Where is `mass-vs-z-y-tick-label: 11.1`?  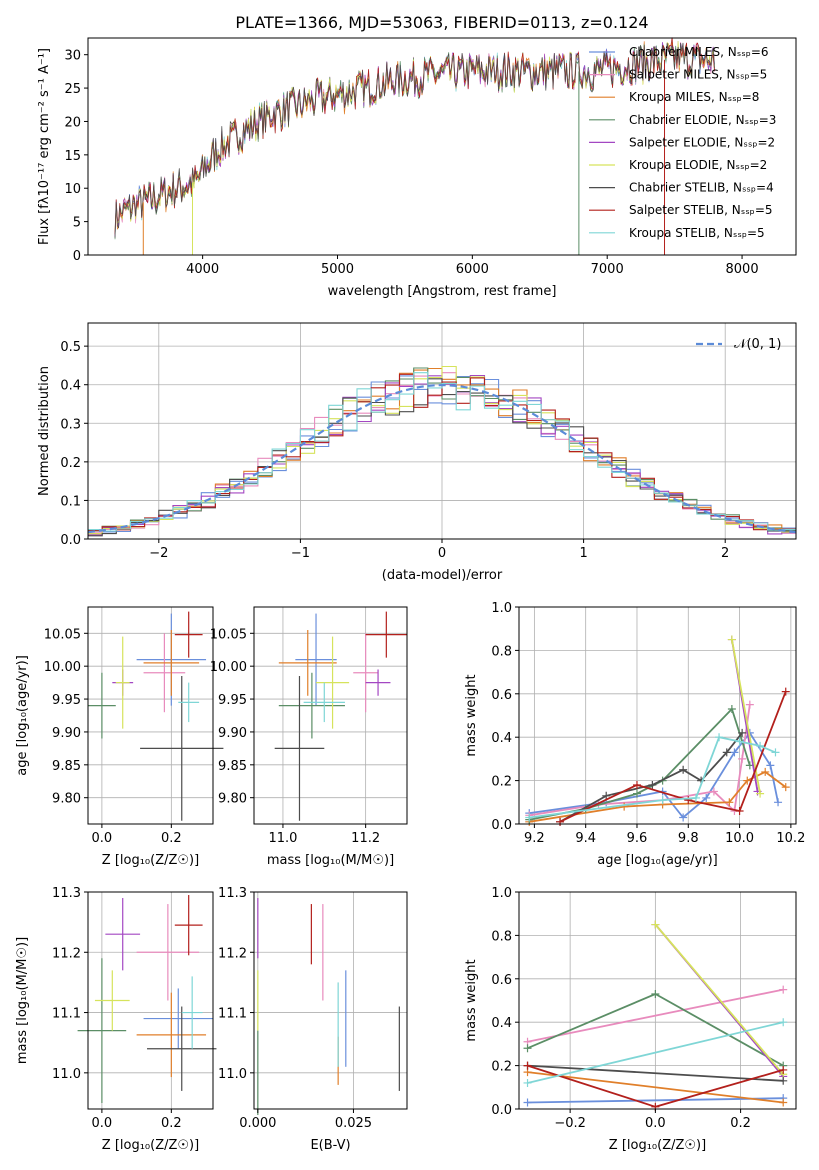
mass-vs-z-y-tick-label: 11.1 is located at coordinates (66, 1014).